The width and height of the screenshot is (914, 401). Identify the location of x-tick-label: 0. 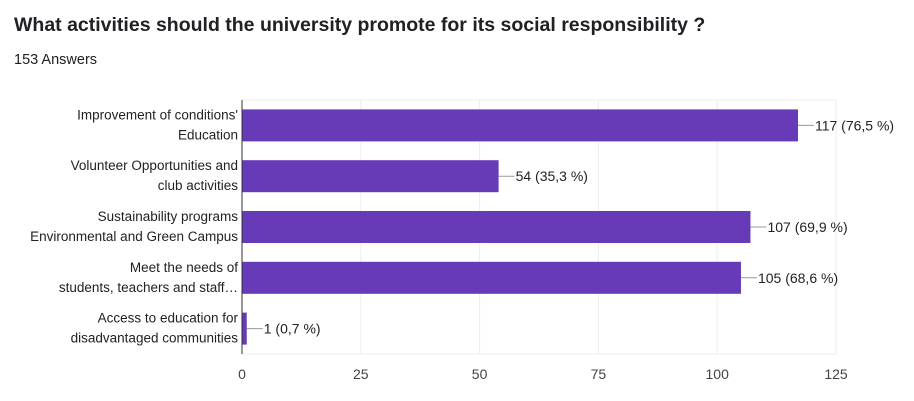
(242, 374).